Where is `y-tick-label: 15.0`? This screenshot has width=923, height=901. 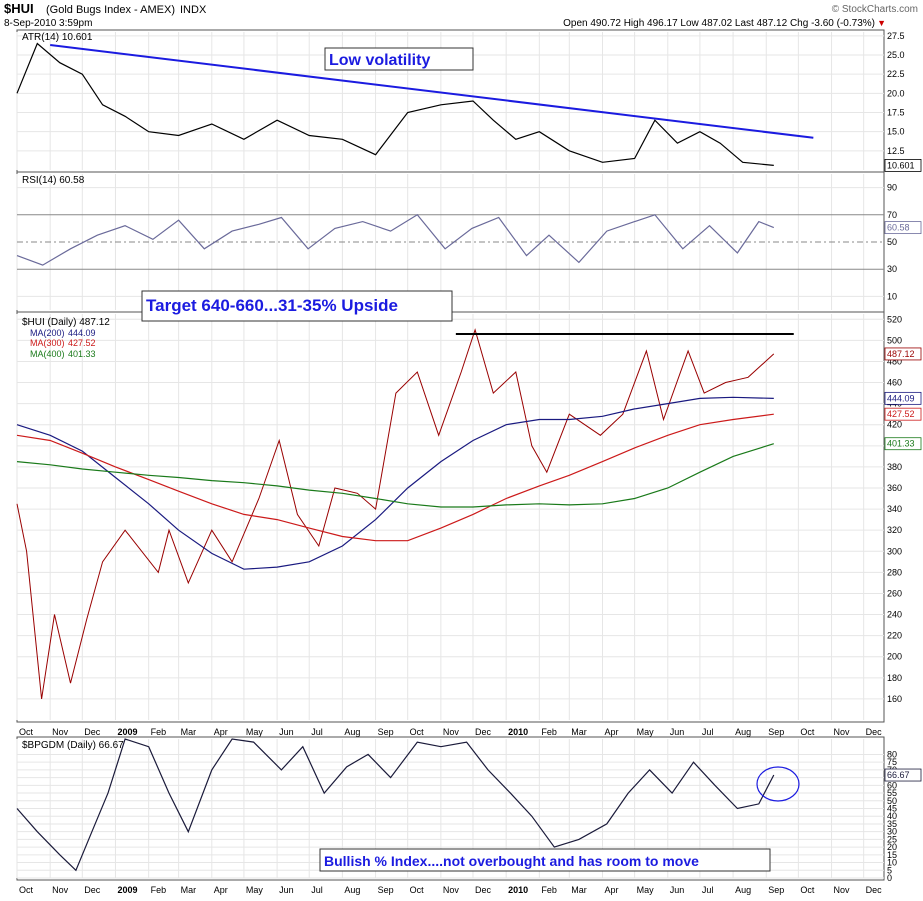 y-tick-label: 15.0 is located at coordinates (896, 132).